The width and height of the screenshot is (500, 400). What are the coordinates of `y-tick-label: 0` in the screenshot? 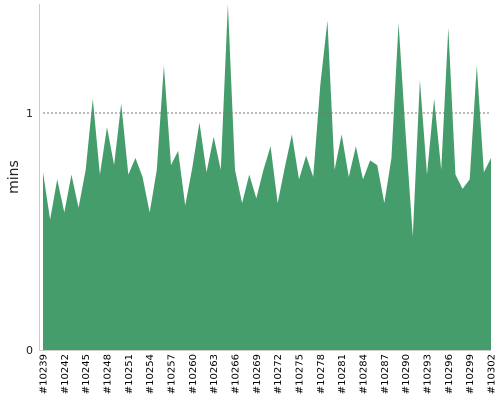 It's located at (29, 350).